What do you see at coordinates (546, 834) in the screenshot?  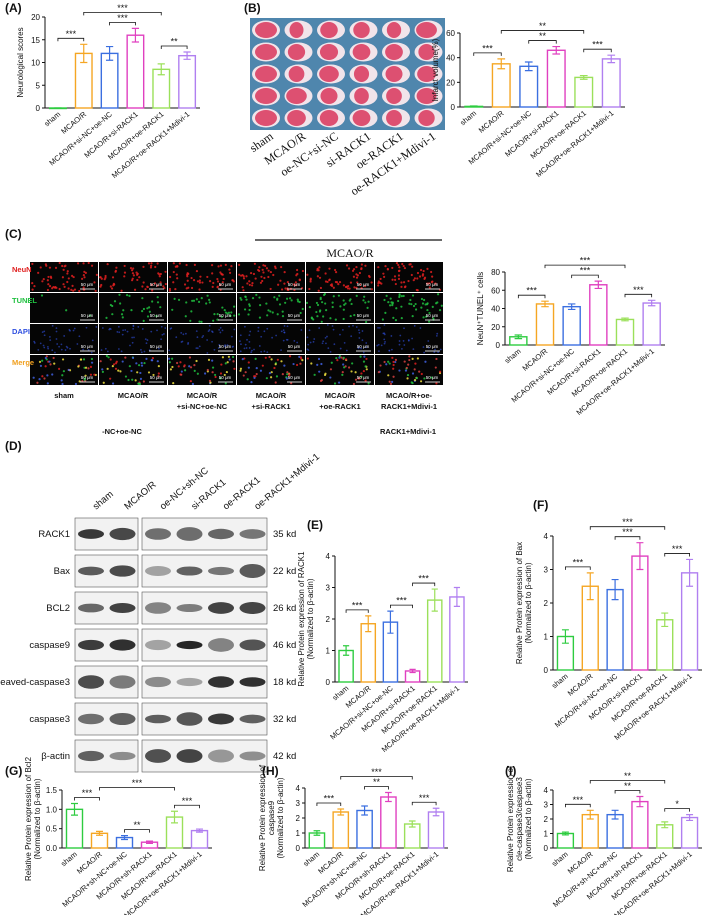 I see `y-tick-label: 1` at bounding box center [546, 834].